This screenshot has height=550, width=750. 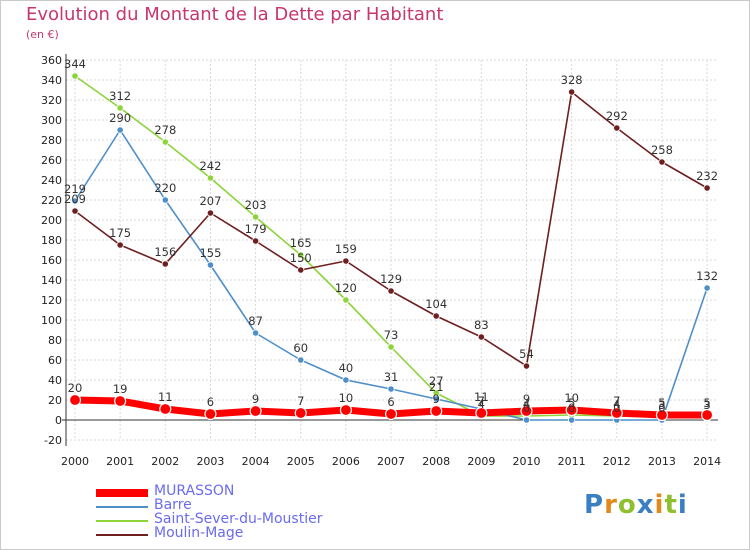 What do you see at coordinates (210, 166) in the screenshot?
I see `data-label-saint-sever-du-moustier: 242` at bounding box center [210, 166].